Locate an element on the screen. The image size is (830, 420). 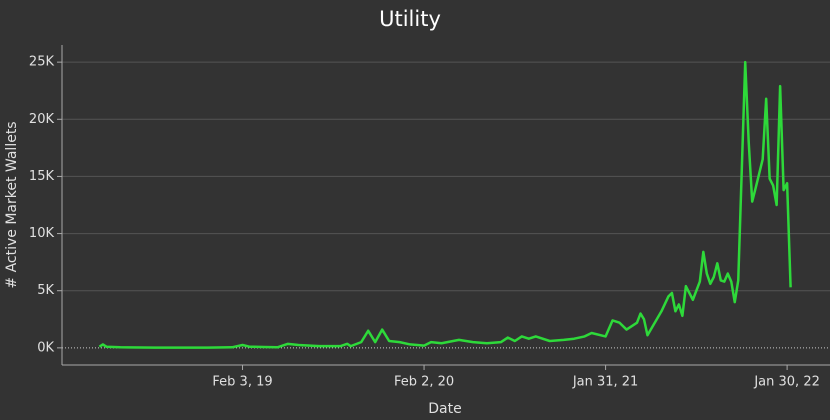
chart-title: Utility is located at coordinates (410, 19).